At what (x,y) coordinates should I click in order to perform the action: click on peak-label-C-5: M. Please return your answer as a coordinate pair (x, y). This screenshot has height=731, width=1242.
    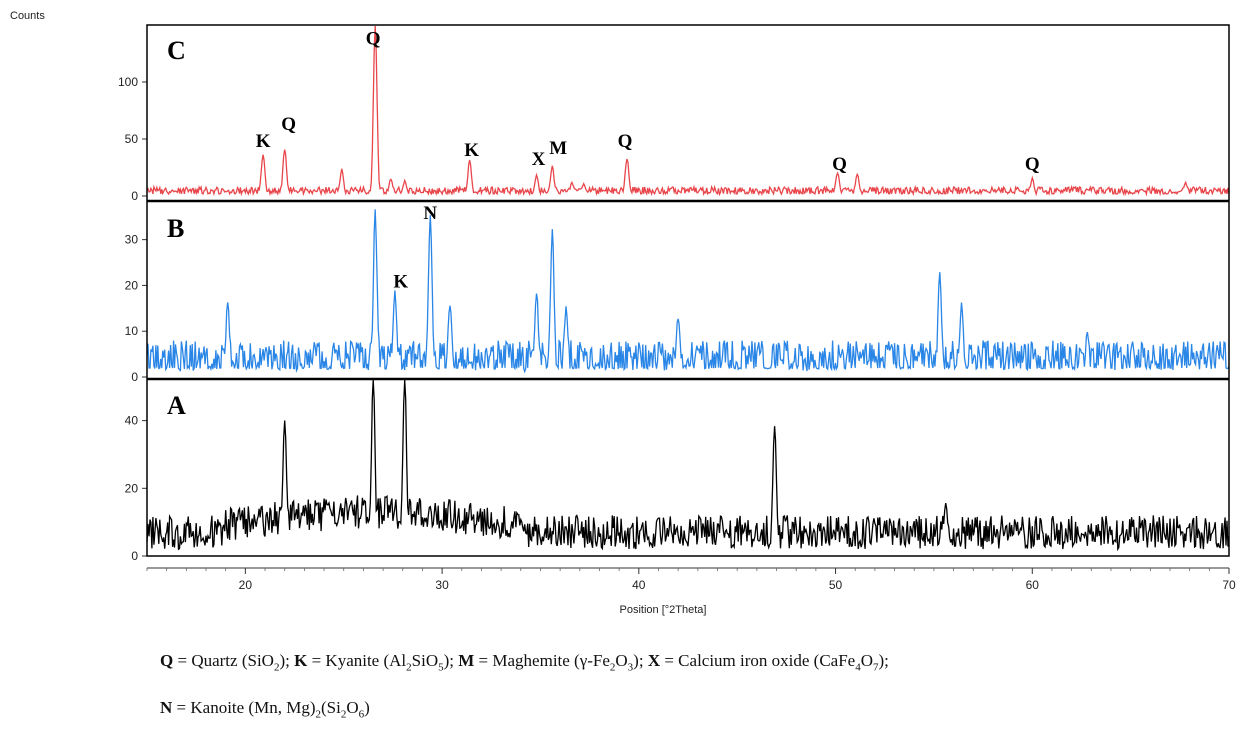
    Looking at the image, I should click on (558, 148).